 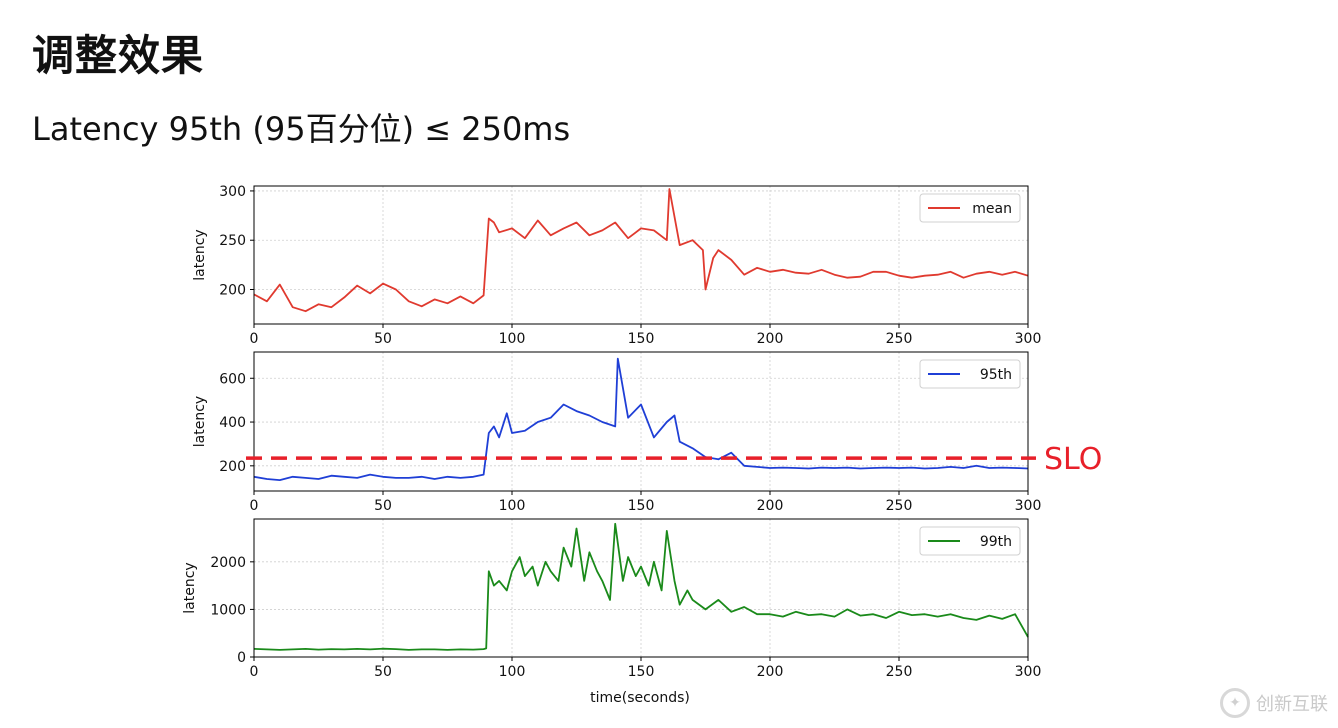 I want to click on slide-title: 调整效果, so click(x=118, y=55).